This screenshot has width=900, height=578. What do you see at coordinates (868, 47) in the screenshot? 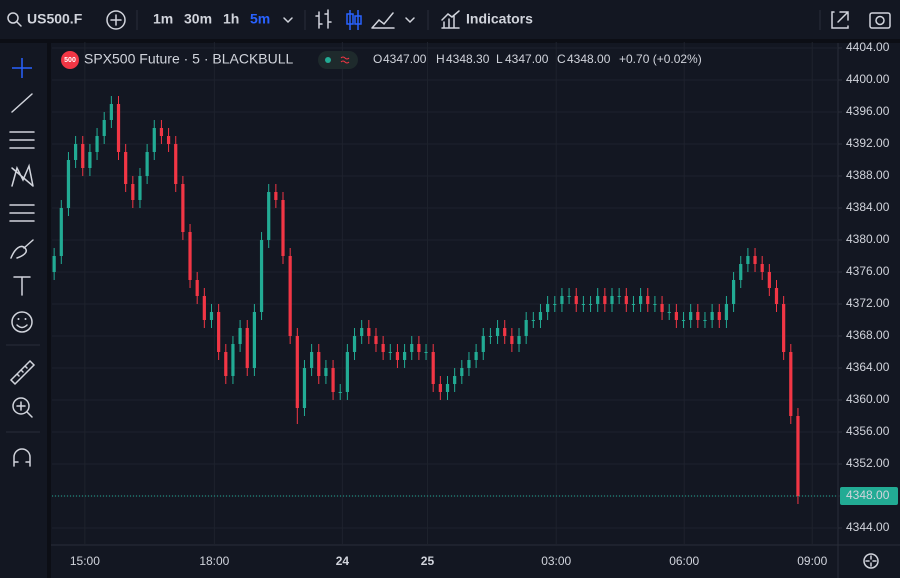
I see `y-tick-label: 4404.00` at bounding box center [868, 47].